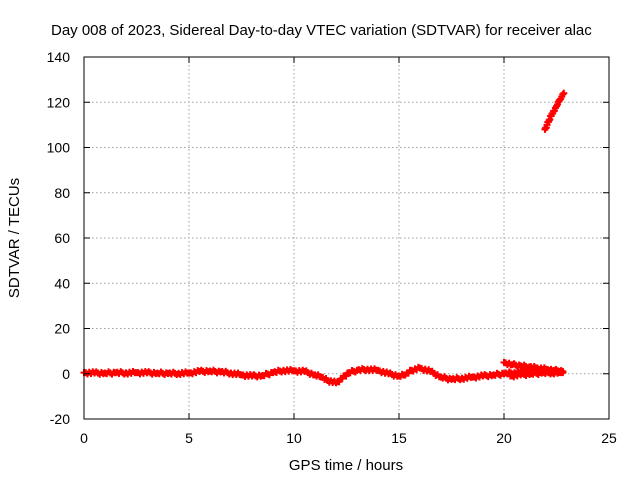 The image size is (640, 480). I want to click on x-tick-label: 20, so click(504, 438).